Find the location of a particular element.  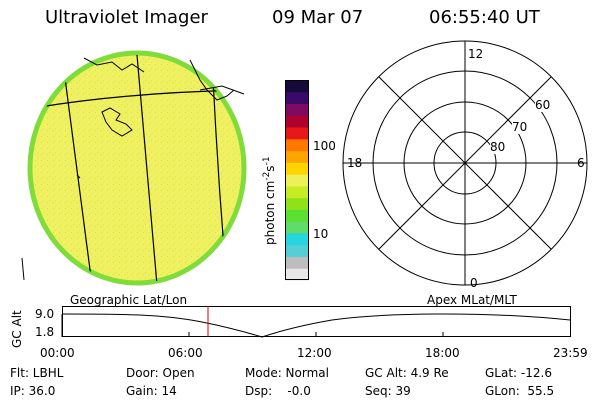

time-tick-0600: 06:00 is located at coordinates (185, 353).